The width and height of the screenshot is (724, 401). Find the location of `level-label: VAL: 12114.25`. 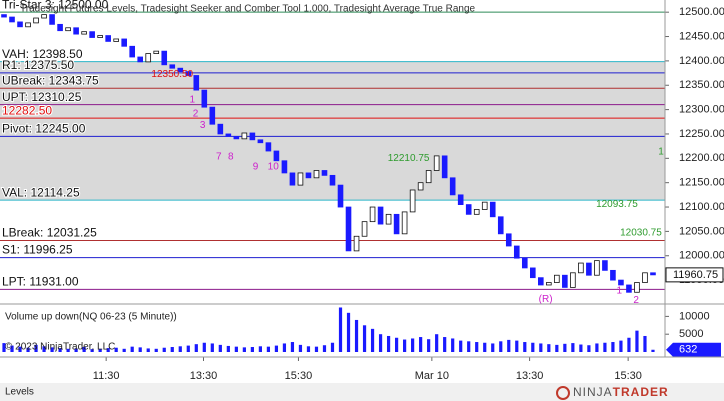

level-label: VAL: 12114.25 is located at coordinates (41, 192).